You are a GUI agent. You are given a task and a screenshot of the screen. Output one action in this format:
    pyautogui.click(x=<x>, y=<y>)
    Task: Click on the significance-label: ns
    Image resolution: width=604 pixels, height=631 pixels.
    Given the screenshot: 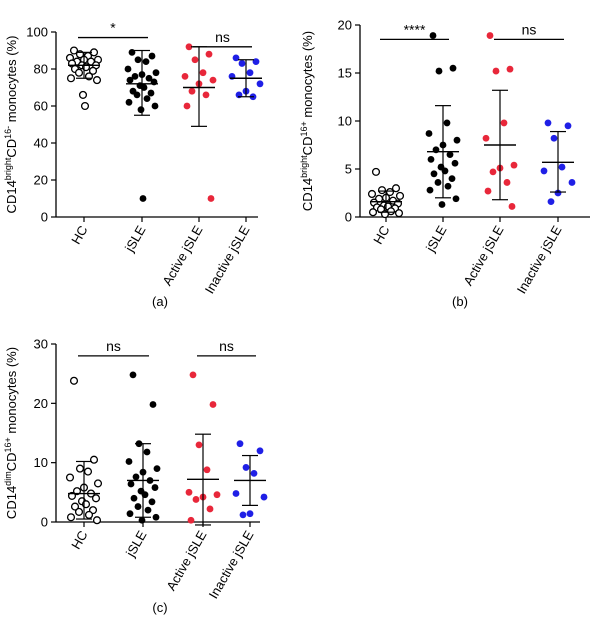 What is the action you would take?
    pyautogui.click(x=222, y=37)
    